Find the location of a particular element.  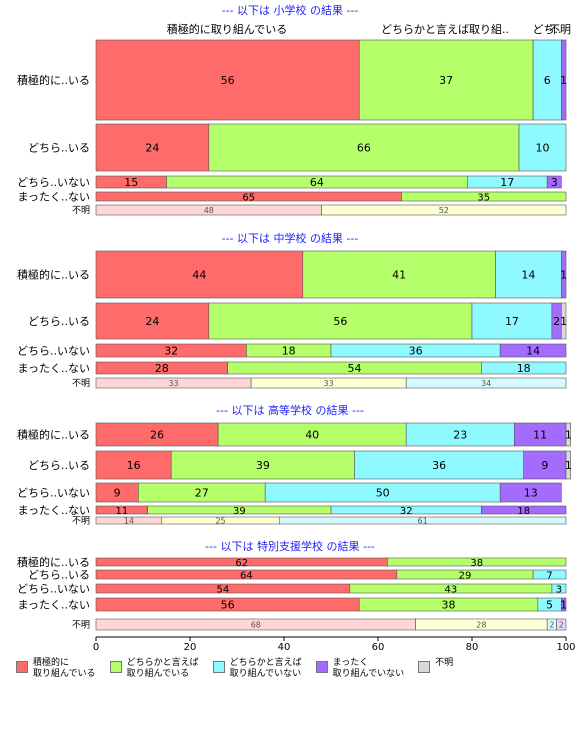

data-label: 9 is located at coordinates (117, 493).